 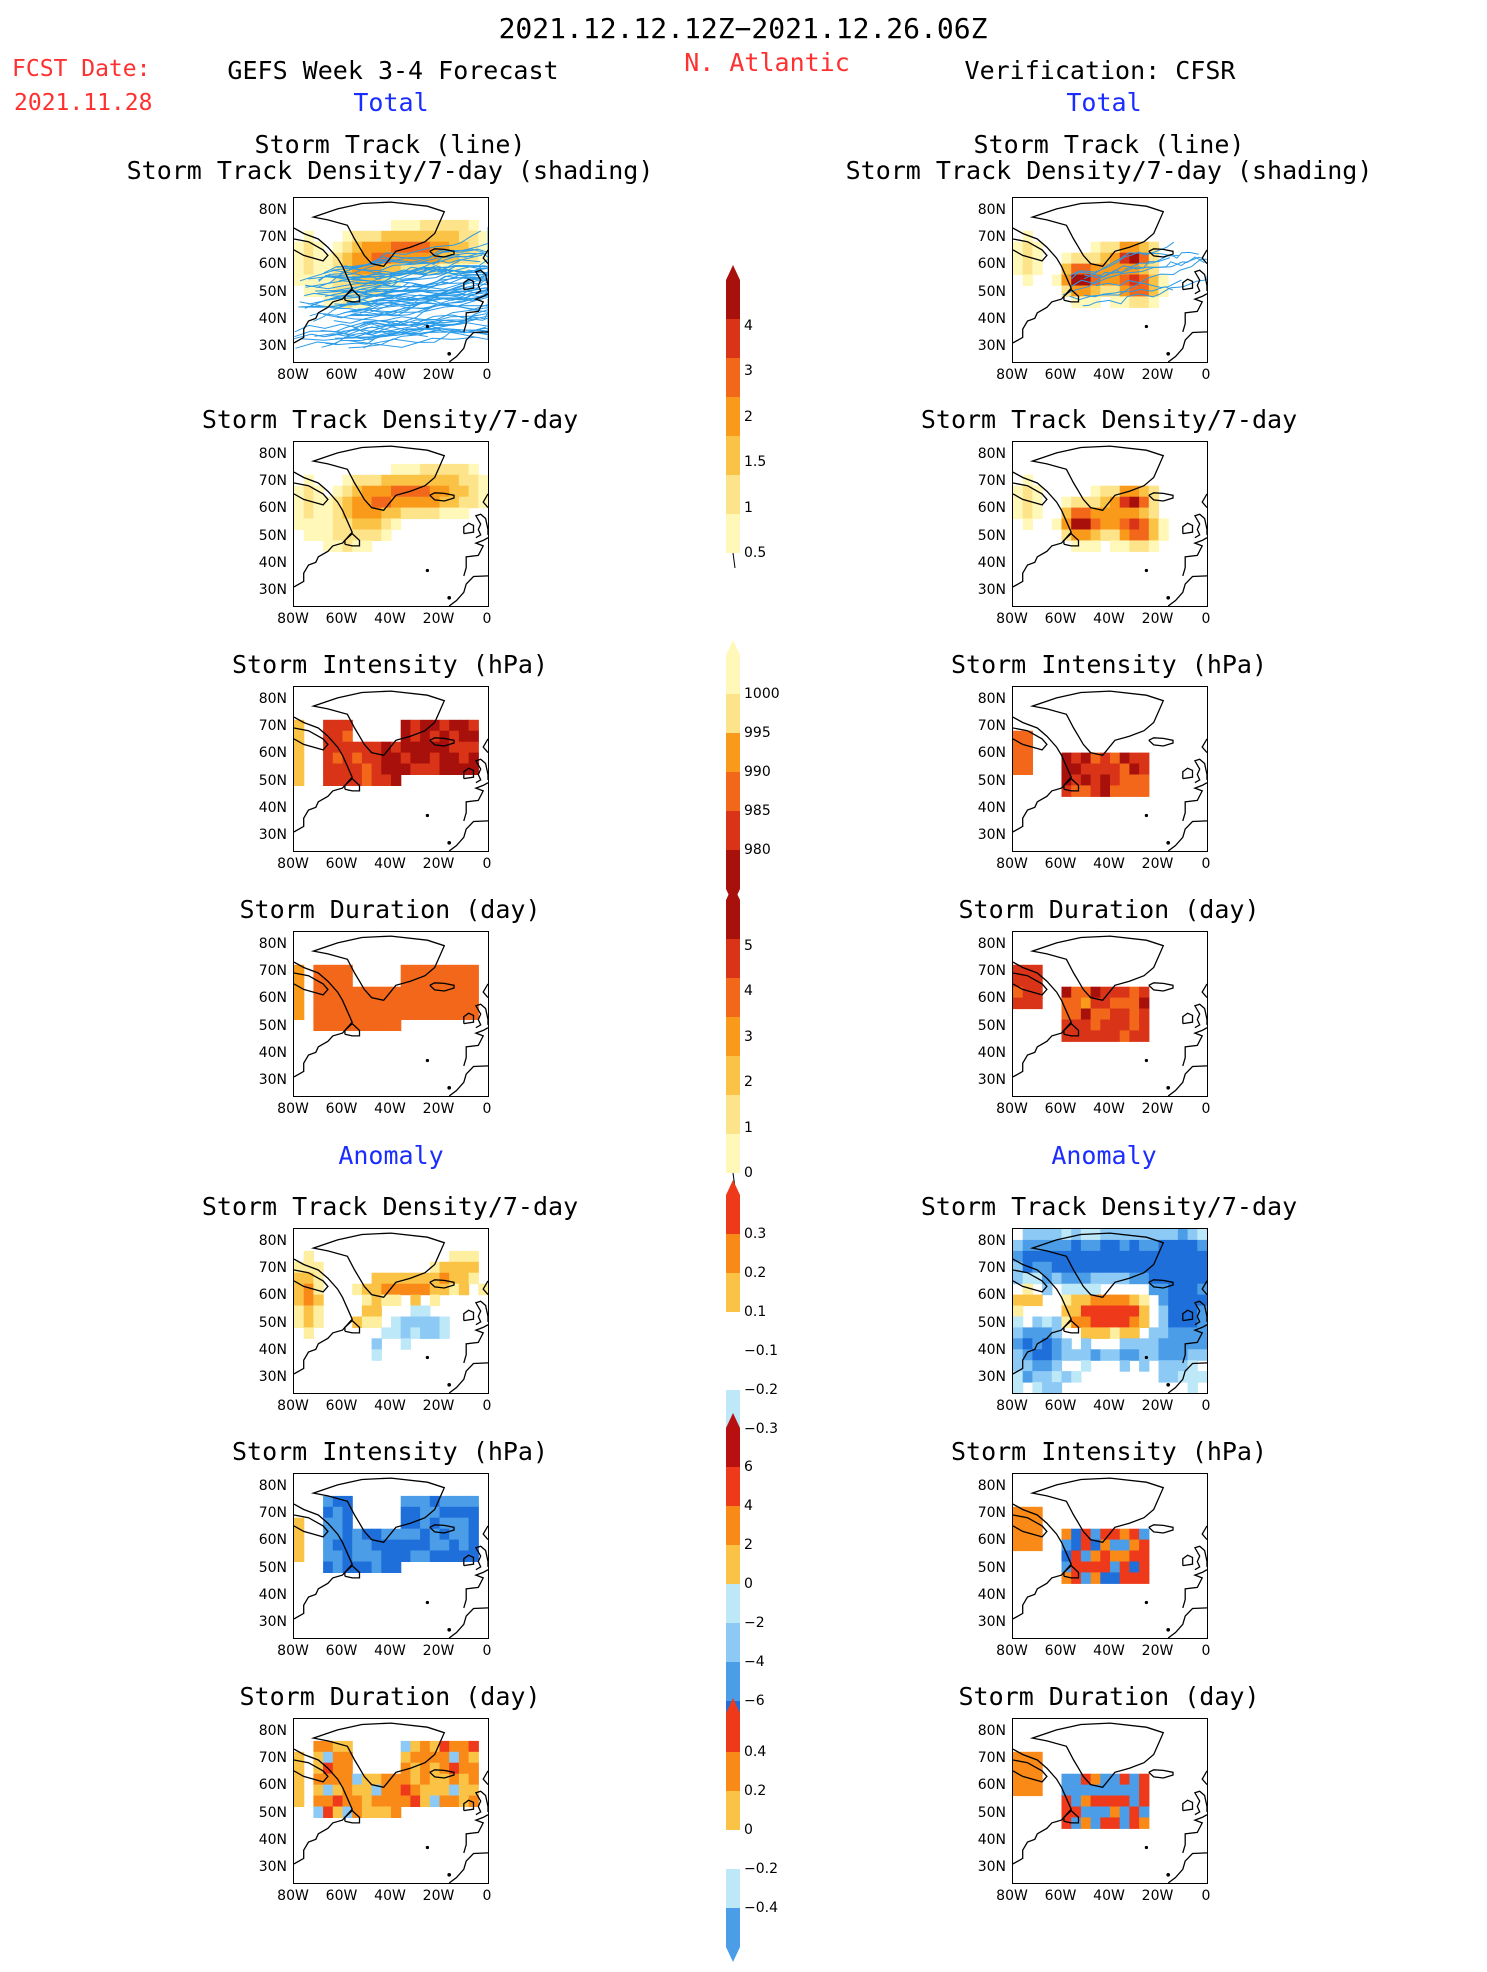 What do you see at coordinates (390, 1696) in the screenshot?
I see `panel-title-aduration-forecast: Storm Duration (day)` at bounding box center [390, 1696].